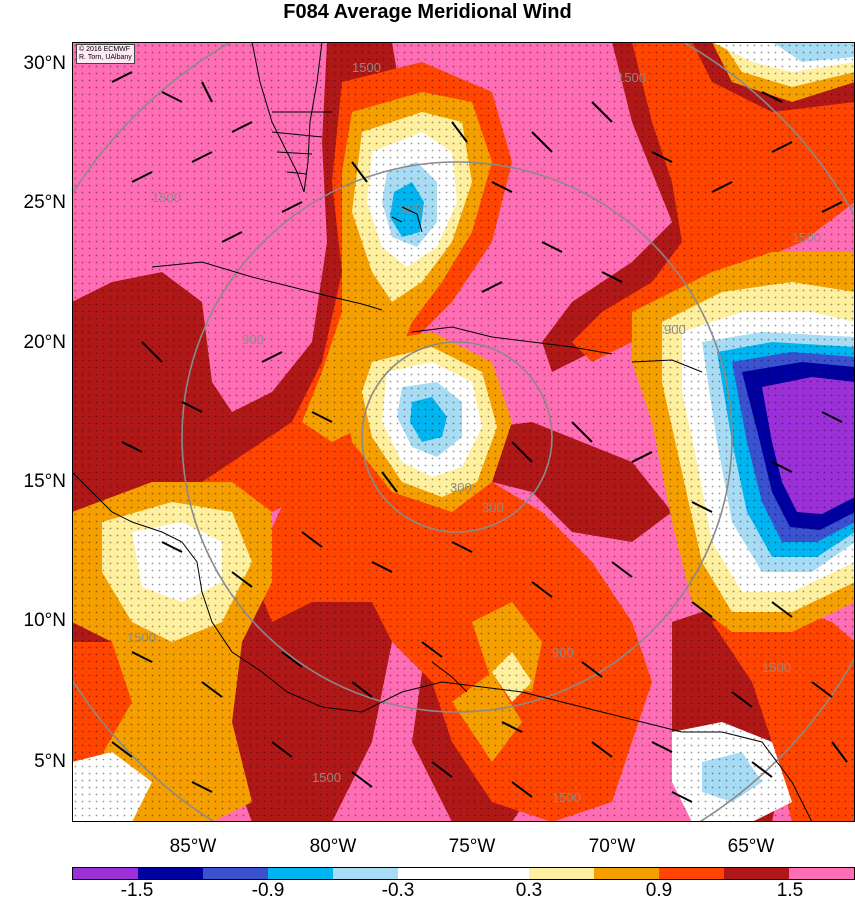  Describe the element at coordinates (463, 890) in the screenshot. I see `colorbar-labels: -1.5 -0.9 -0.3 0.3 0.9 1.5` at that location.